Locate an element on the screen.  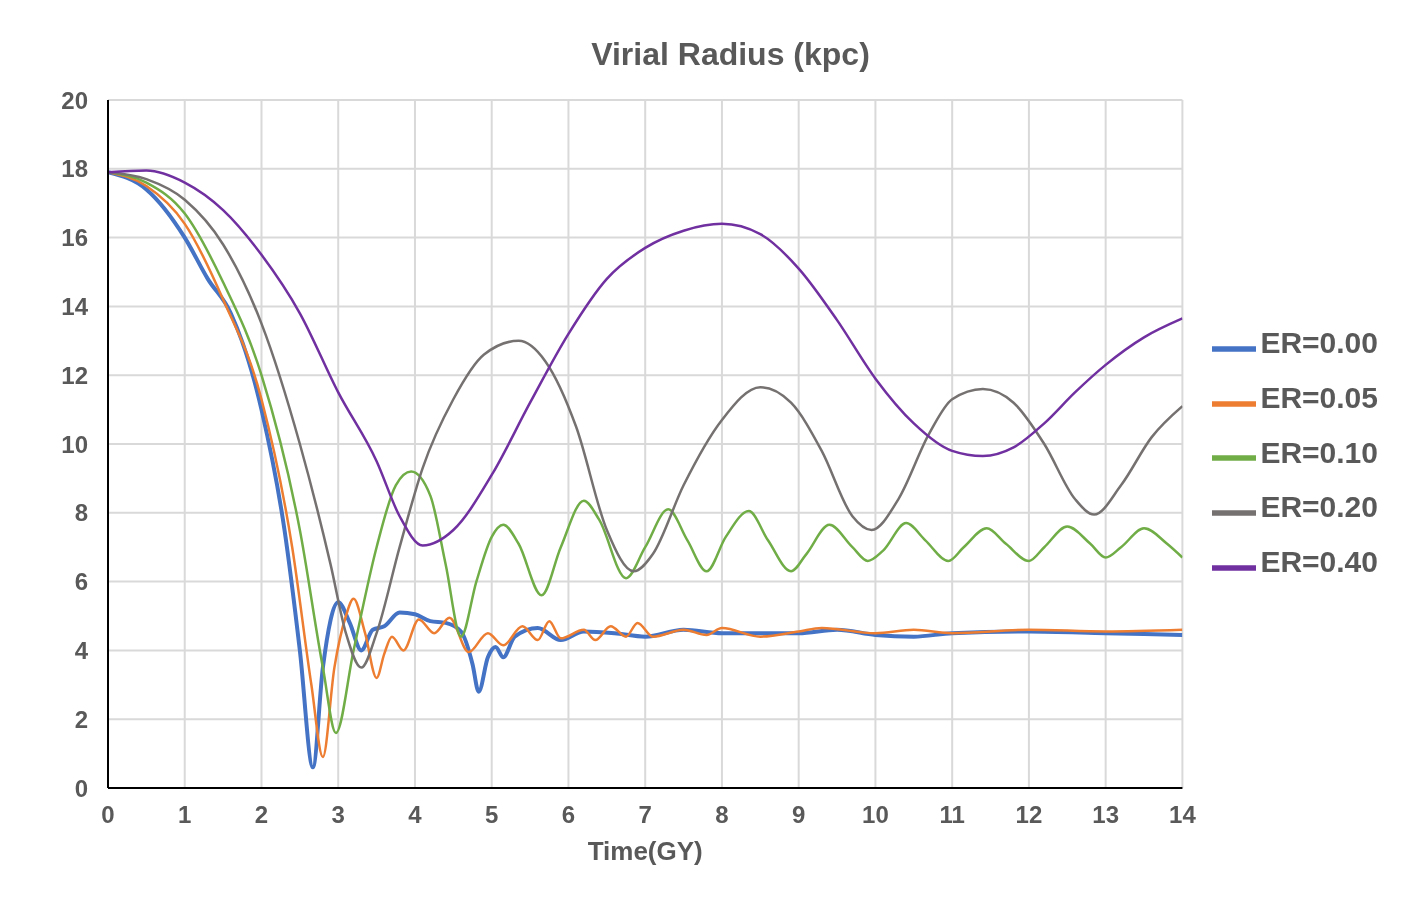
x-tick-label: 6 is located at coordinates (568, 815).